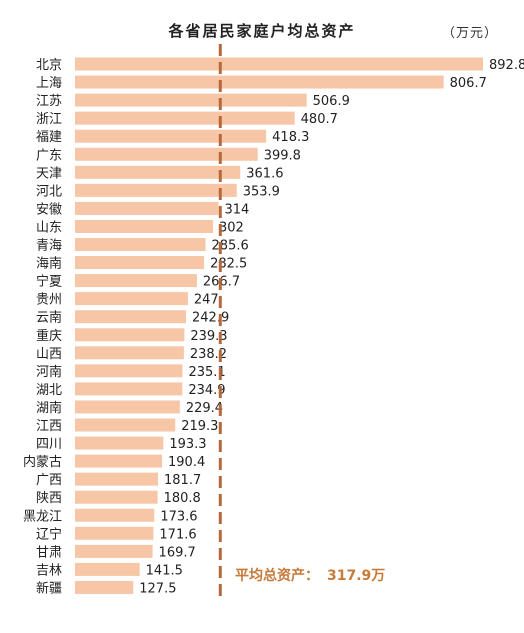 The image size is (524, 633). Describe the element at coordinates (49, 588) in the screenshot. I see `category-label-29: 新疆` at that location.